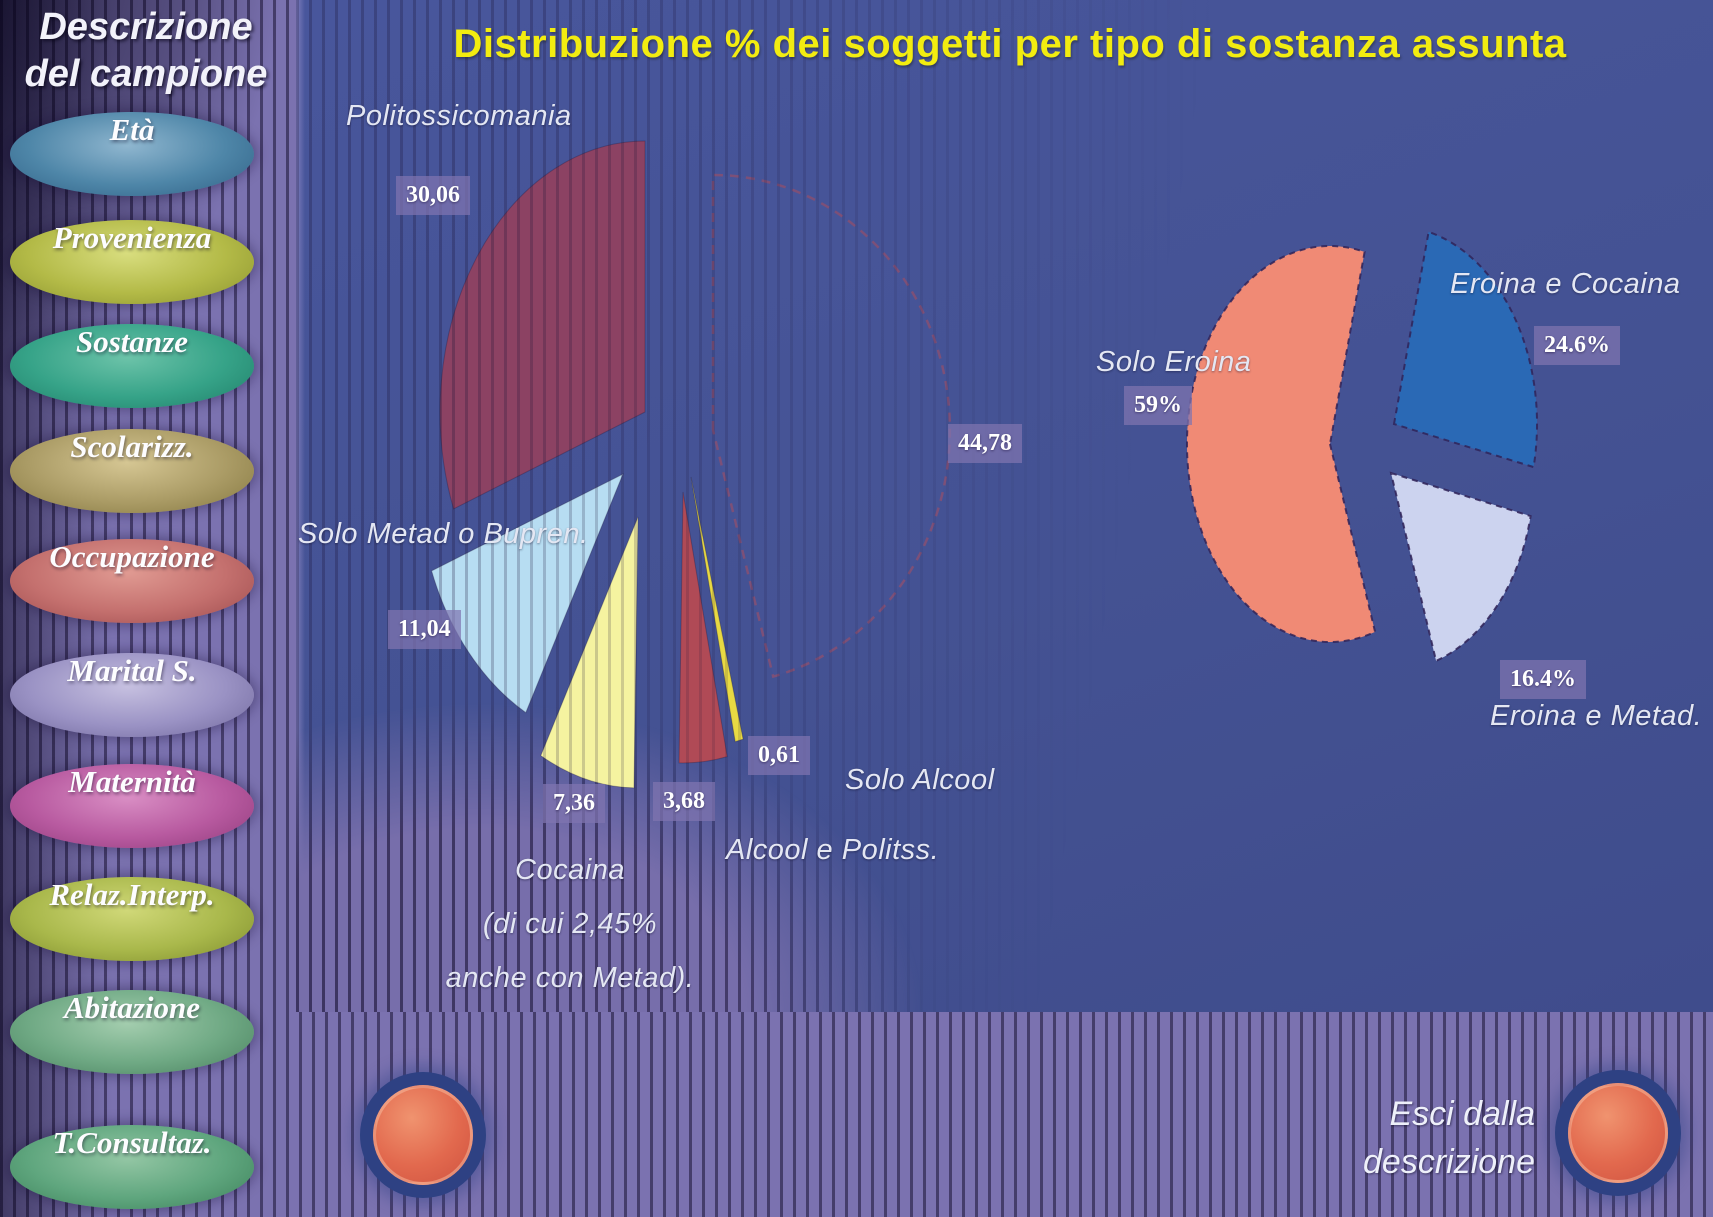 The width and height of the screenshot is (1713, 1217). What do you see at coordinates (132, 670) in the screenshot?
I see `sidebar-item-label: Marital S.` at bounding box center [132, 670].